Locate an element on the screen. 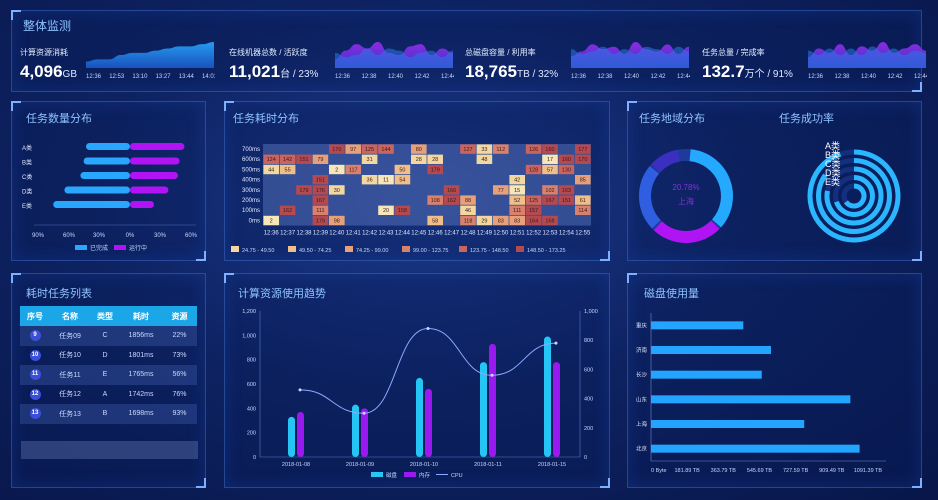 This screenshot has width=938, height=500. heatmap-x-label: 12:53 is located at coordinates (550, 234).